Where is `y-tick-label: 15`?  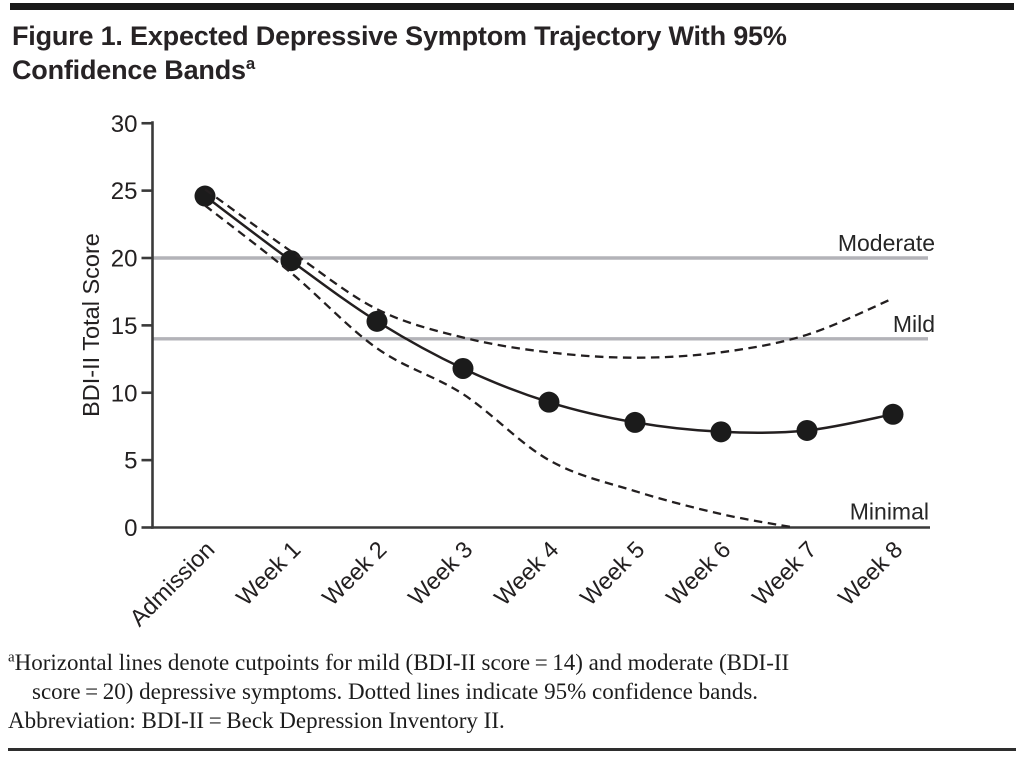
y-tick-label: 15 is located at coordinates (124, 326).